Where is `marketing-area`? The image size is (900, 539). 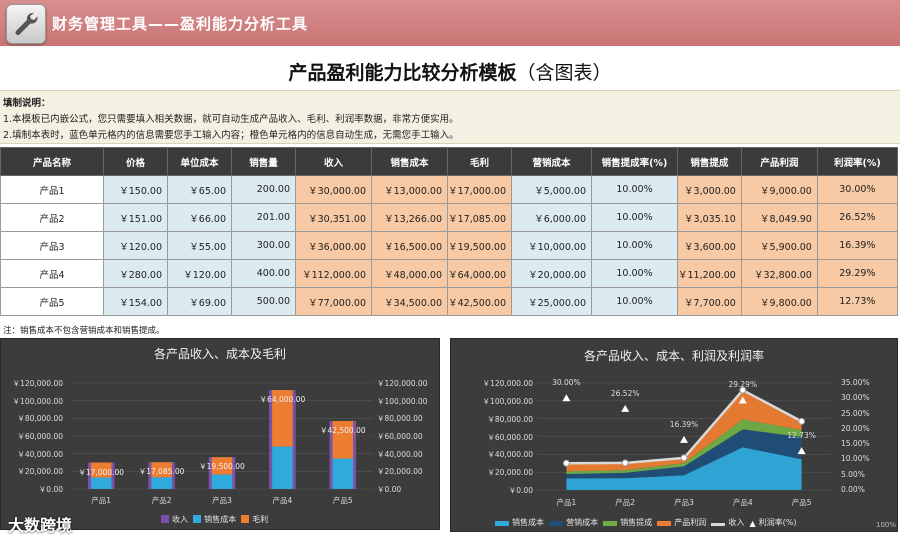 marketing-area is located at coordinates (684, 454).